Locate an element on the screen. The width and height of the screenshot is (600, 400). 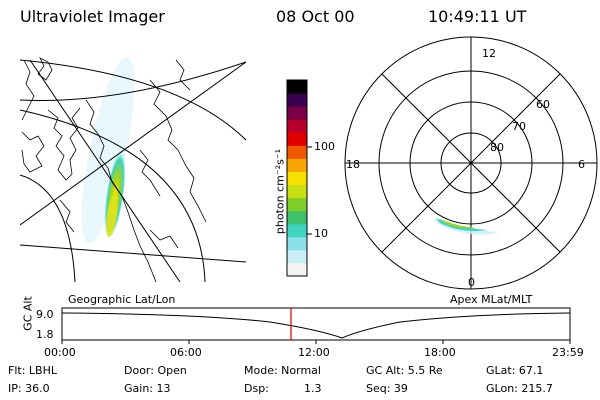
dsp-value: 1.3 is located at coordinates (313, 388).